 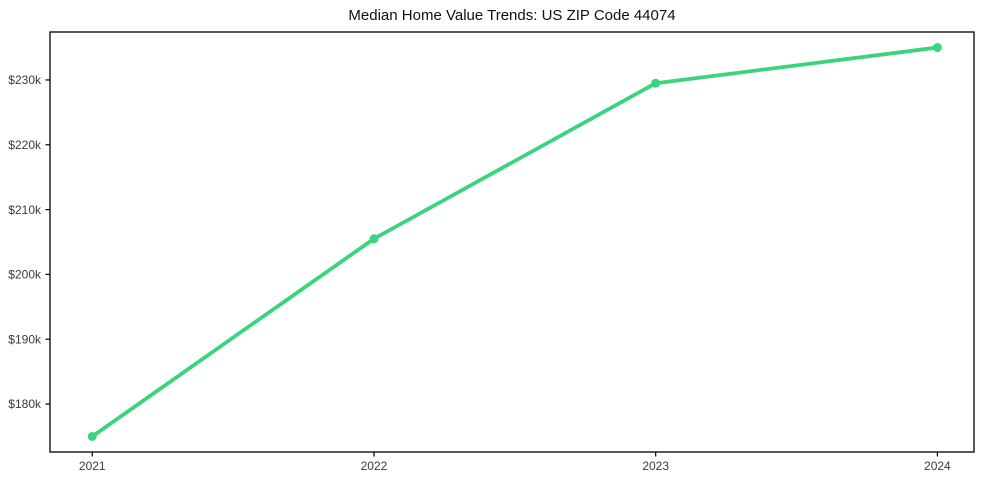 What do you see at coordinates (655, 466) in the screenshot?
I see `x-tick-label: 2023` at bounding box center [655, 466].